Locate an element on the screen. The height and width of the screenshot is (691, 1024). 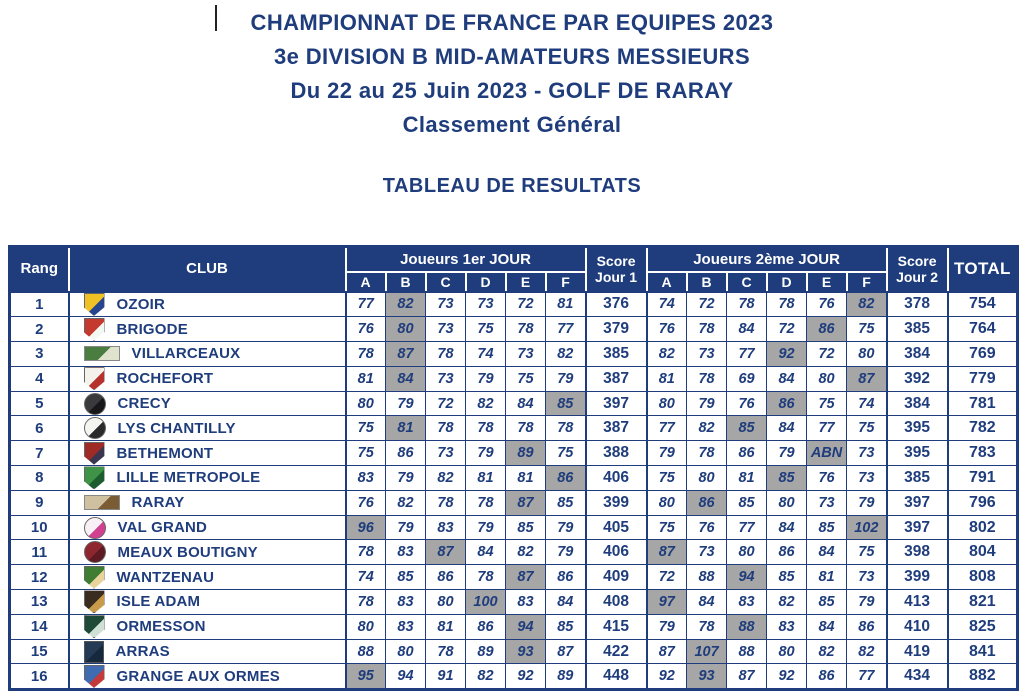
total-cell: 821 is located at coordinates (983, 602).